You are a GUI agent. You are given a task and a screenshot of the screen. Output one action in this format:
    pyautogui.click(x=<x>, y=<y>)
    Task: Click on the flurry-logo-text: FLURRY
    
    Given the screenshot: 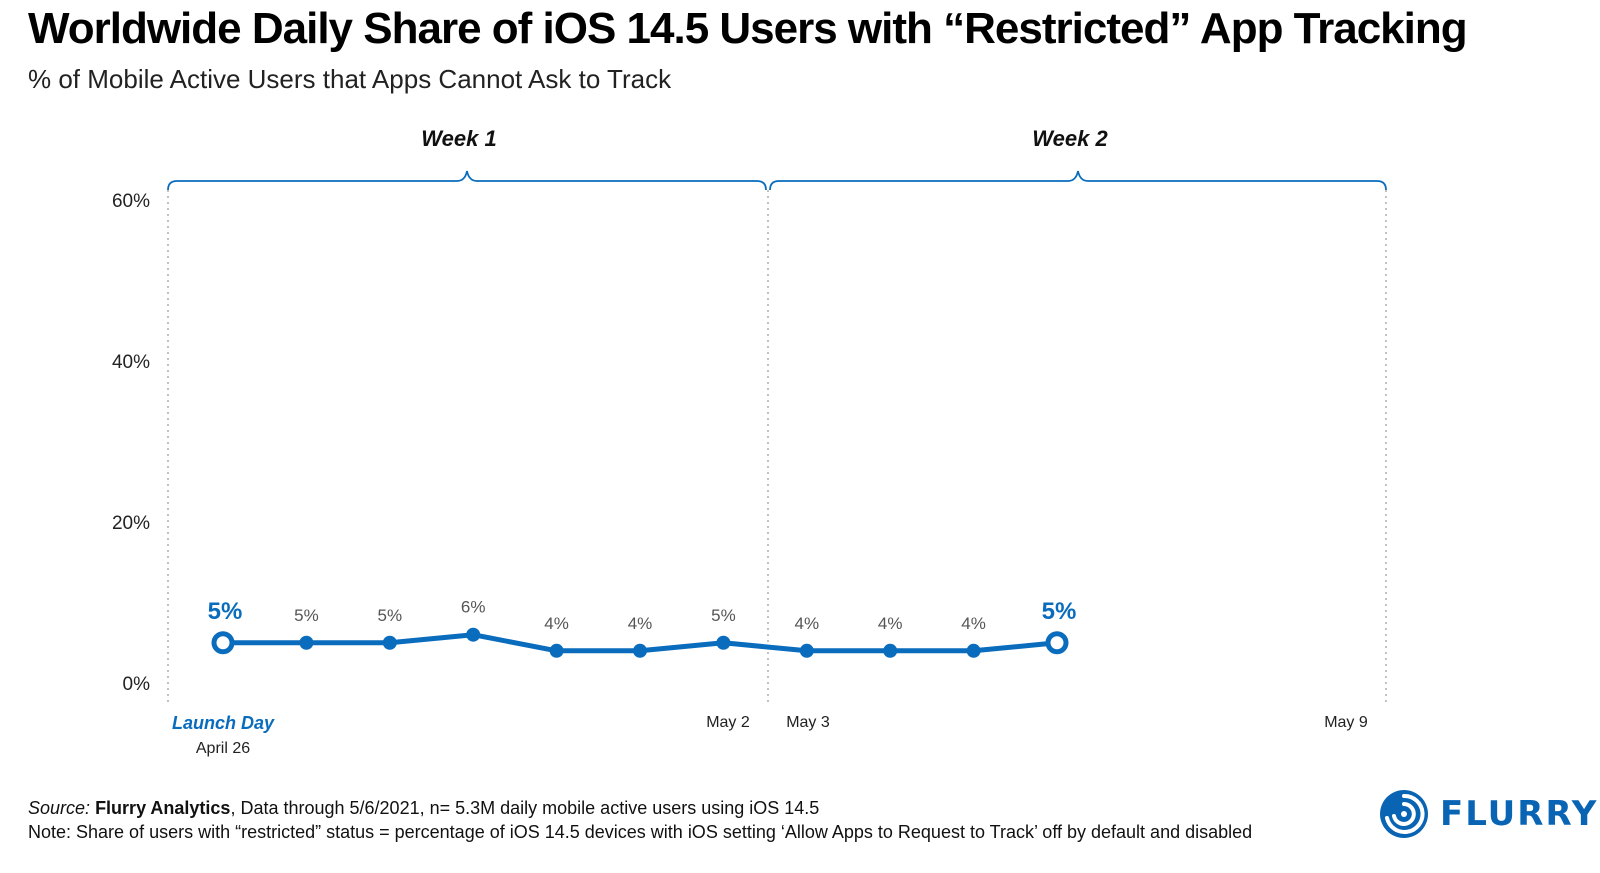 What is the action you would take?
    pyautogui.click(x=1519, y=814)
    